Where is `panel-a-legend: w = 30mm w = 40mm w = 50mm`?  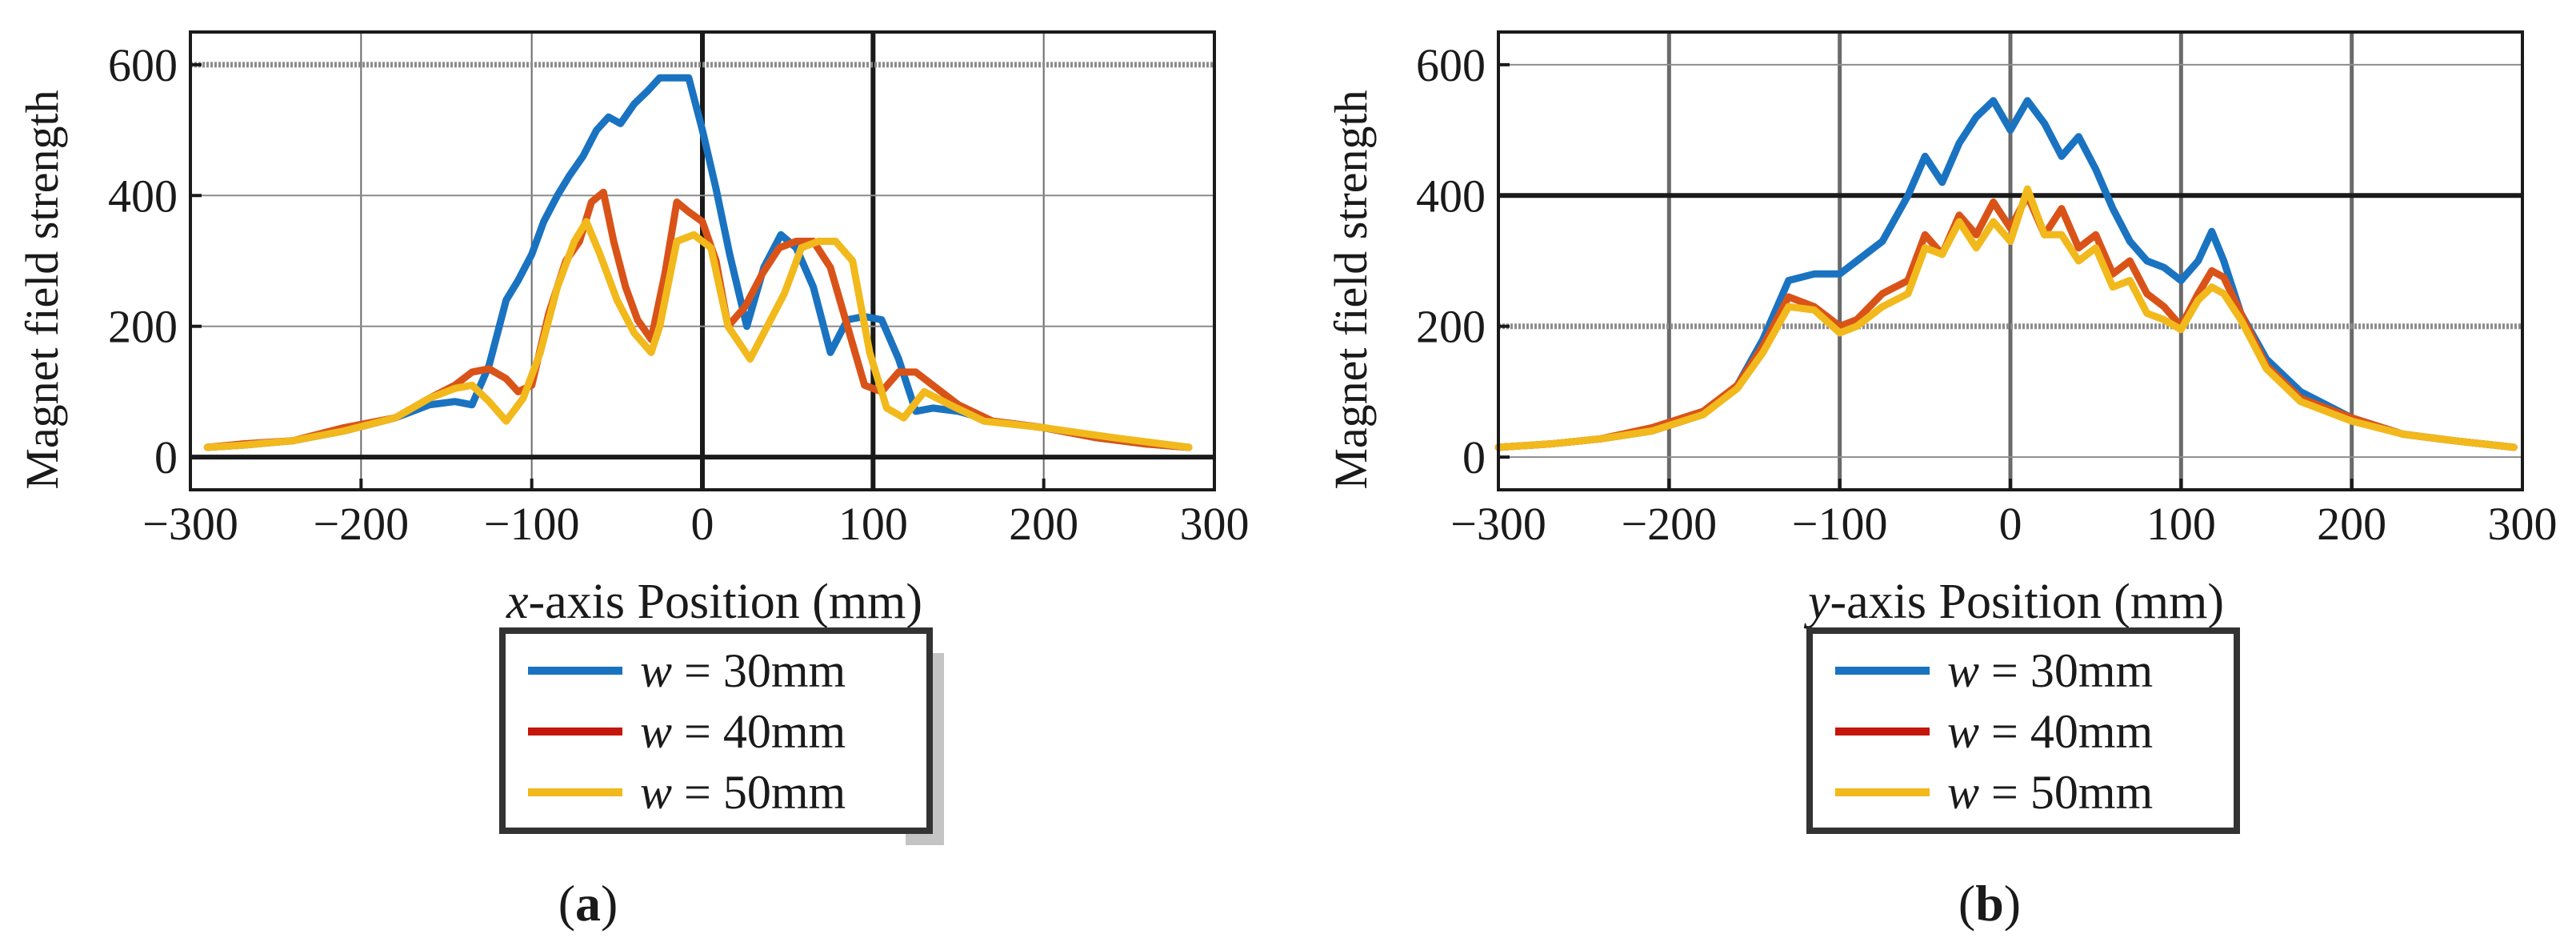 panel-a-legend: w = 30mm w = 40mm w = 50mm is located at coordinates (721, 736).